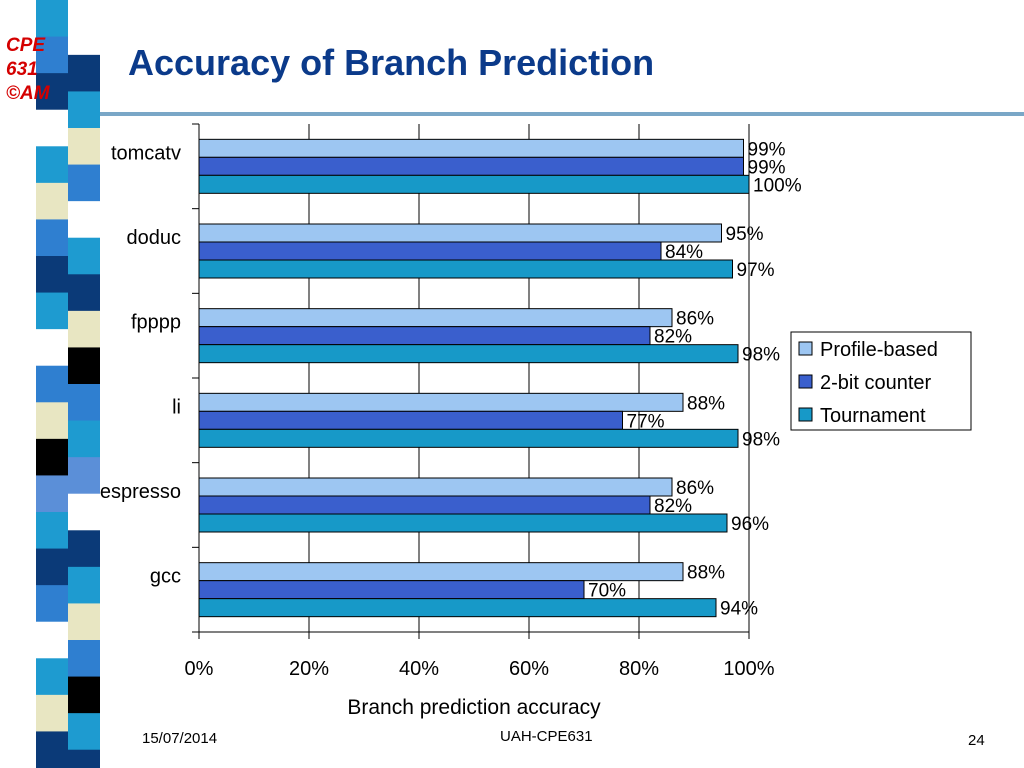  What do you see at coordinates (745, 234) in the screenshot?
I see `data-label: 95%` at bounding box center [745, 234].